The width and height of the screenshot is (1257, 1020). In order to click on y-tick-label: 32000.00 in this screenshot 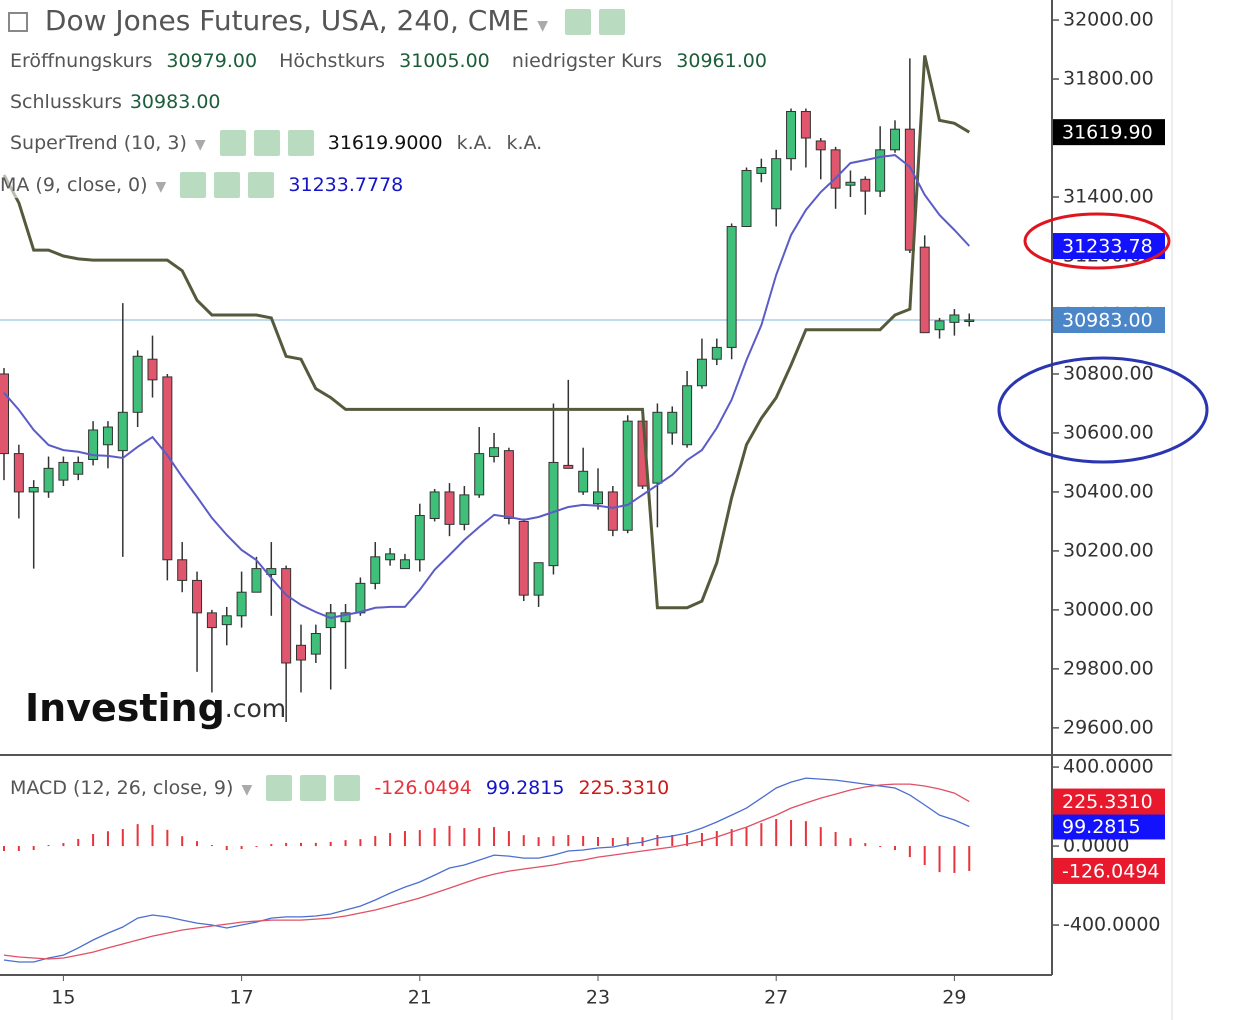, I will do `click(1108, 20)`.